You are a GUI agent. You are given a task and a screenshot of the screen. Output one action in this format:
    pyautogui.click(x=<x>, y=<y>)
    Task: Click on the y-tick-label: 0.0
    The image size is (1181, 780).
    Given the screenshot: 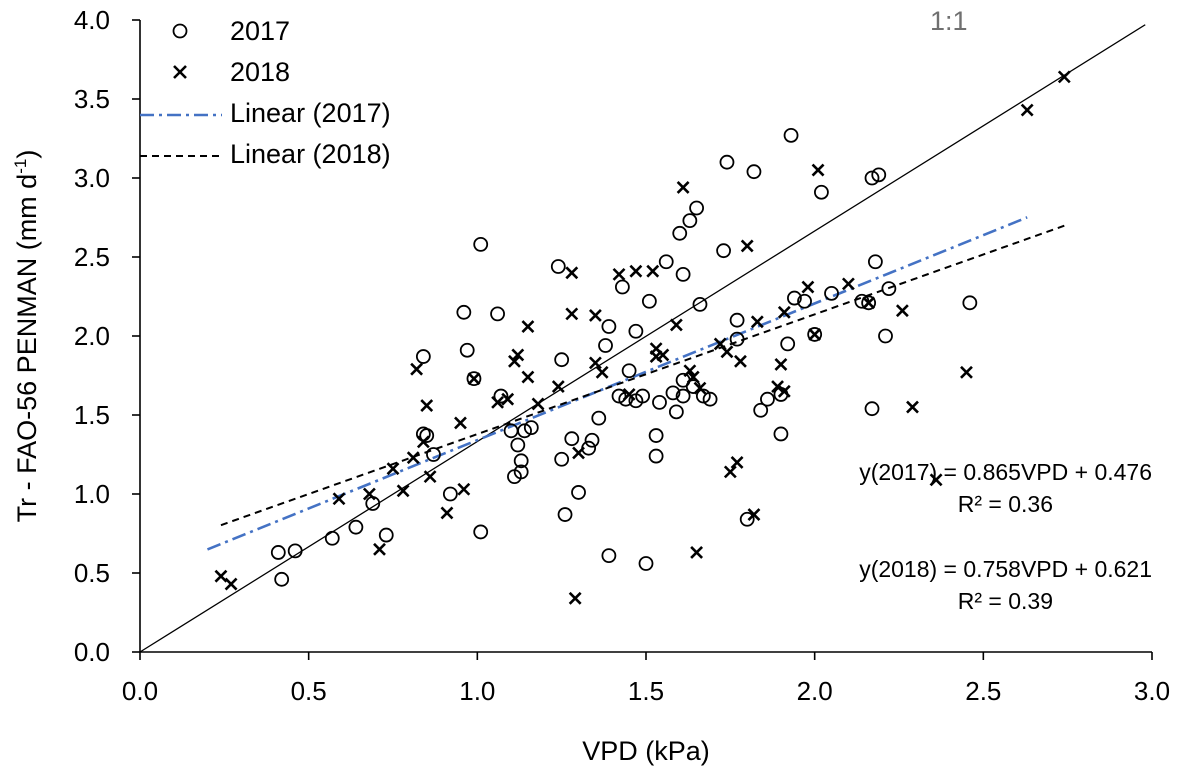 What is the action you would take?
    pyautogui.click(x=92, y=652)
    